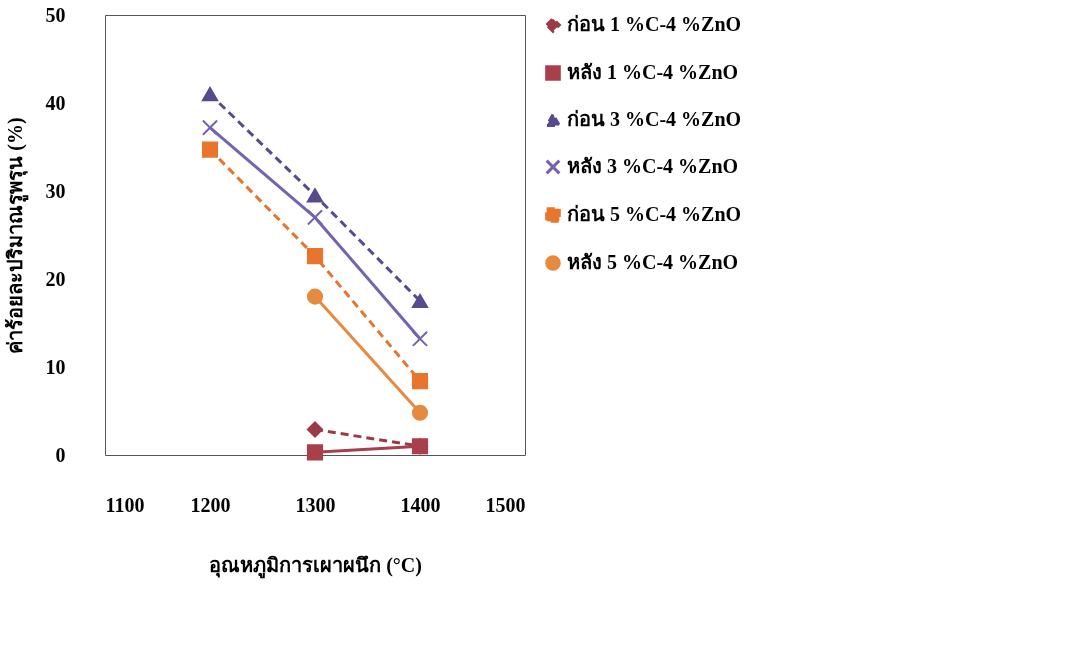 This screenshot has width=1079, height=668. What do you see at coordinates (315, 504) in the screenshot?
I see `x-tick-label: 1300` at bounding box center [315, 504].